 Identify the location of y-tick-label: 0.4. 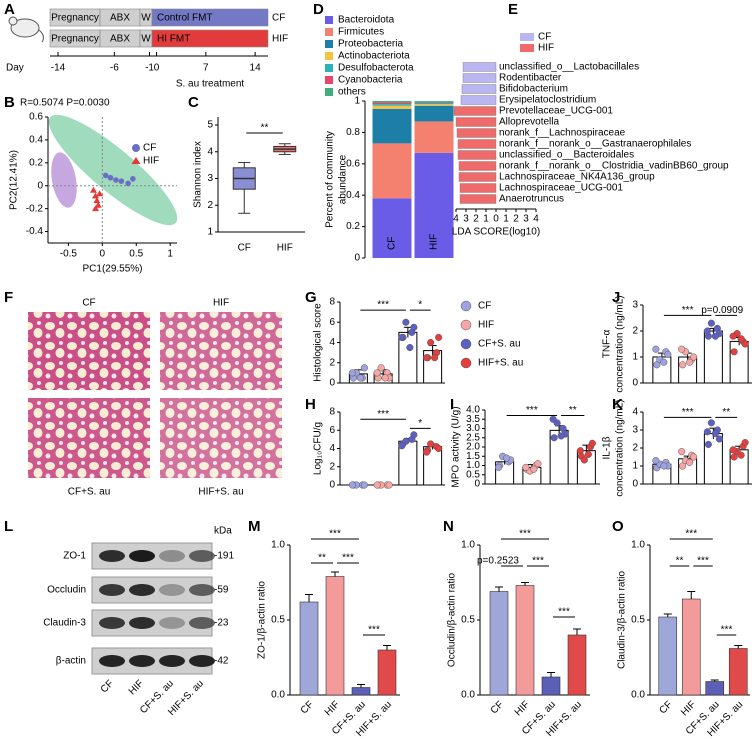
(36, 140).